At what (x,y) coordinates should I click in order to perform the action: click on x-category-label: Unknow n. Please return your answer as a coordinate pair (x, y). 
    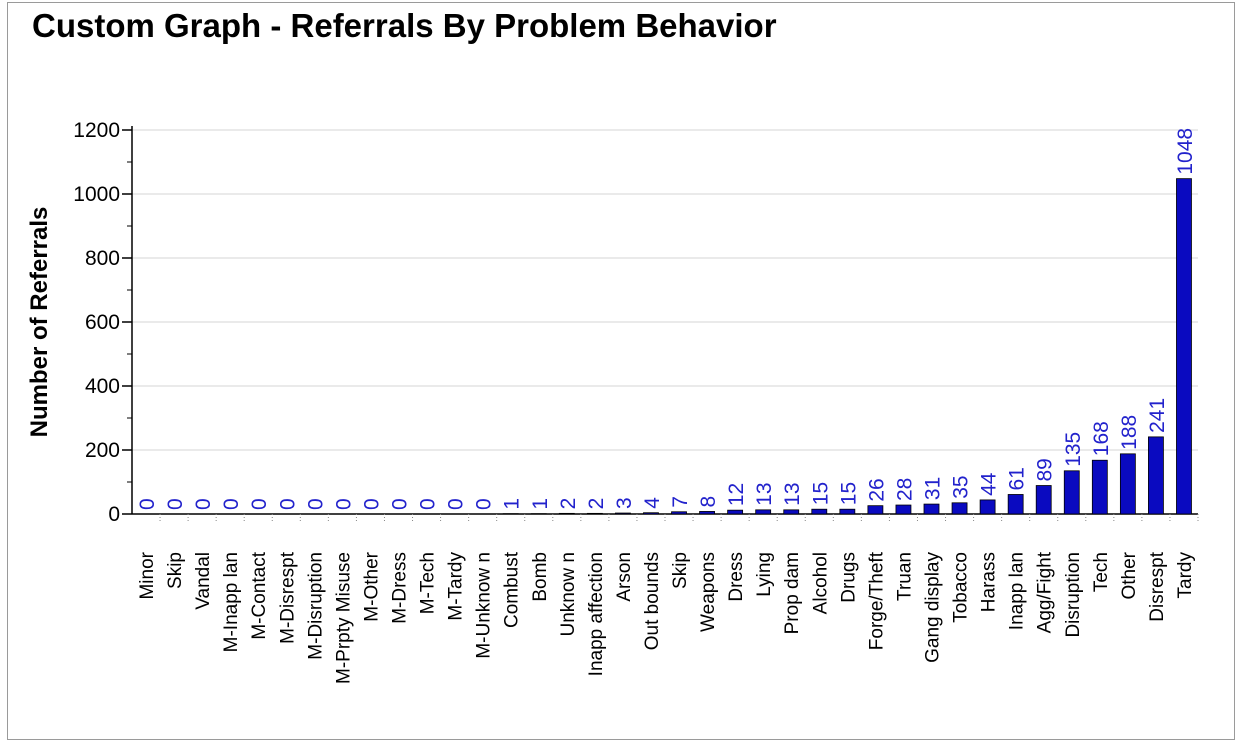
    Looking at the image, I should click on (568, 594).